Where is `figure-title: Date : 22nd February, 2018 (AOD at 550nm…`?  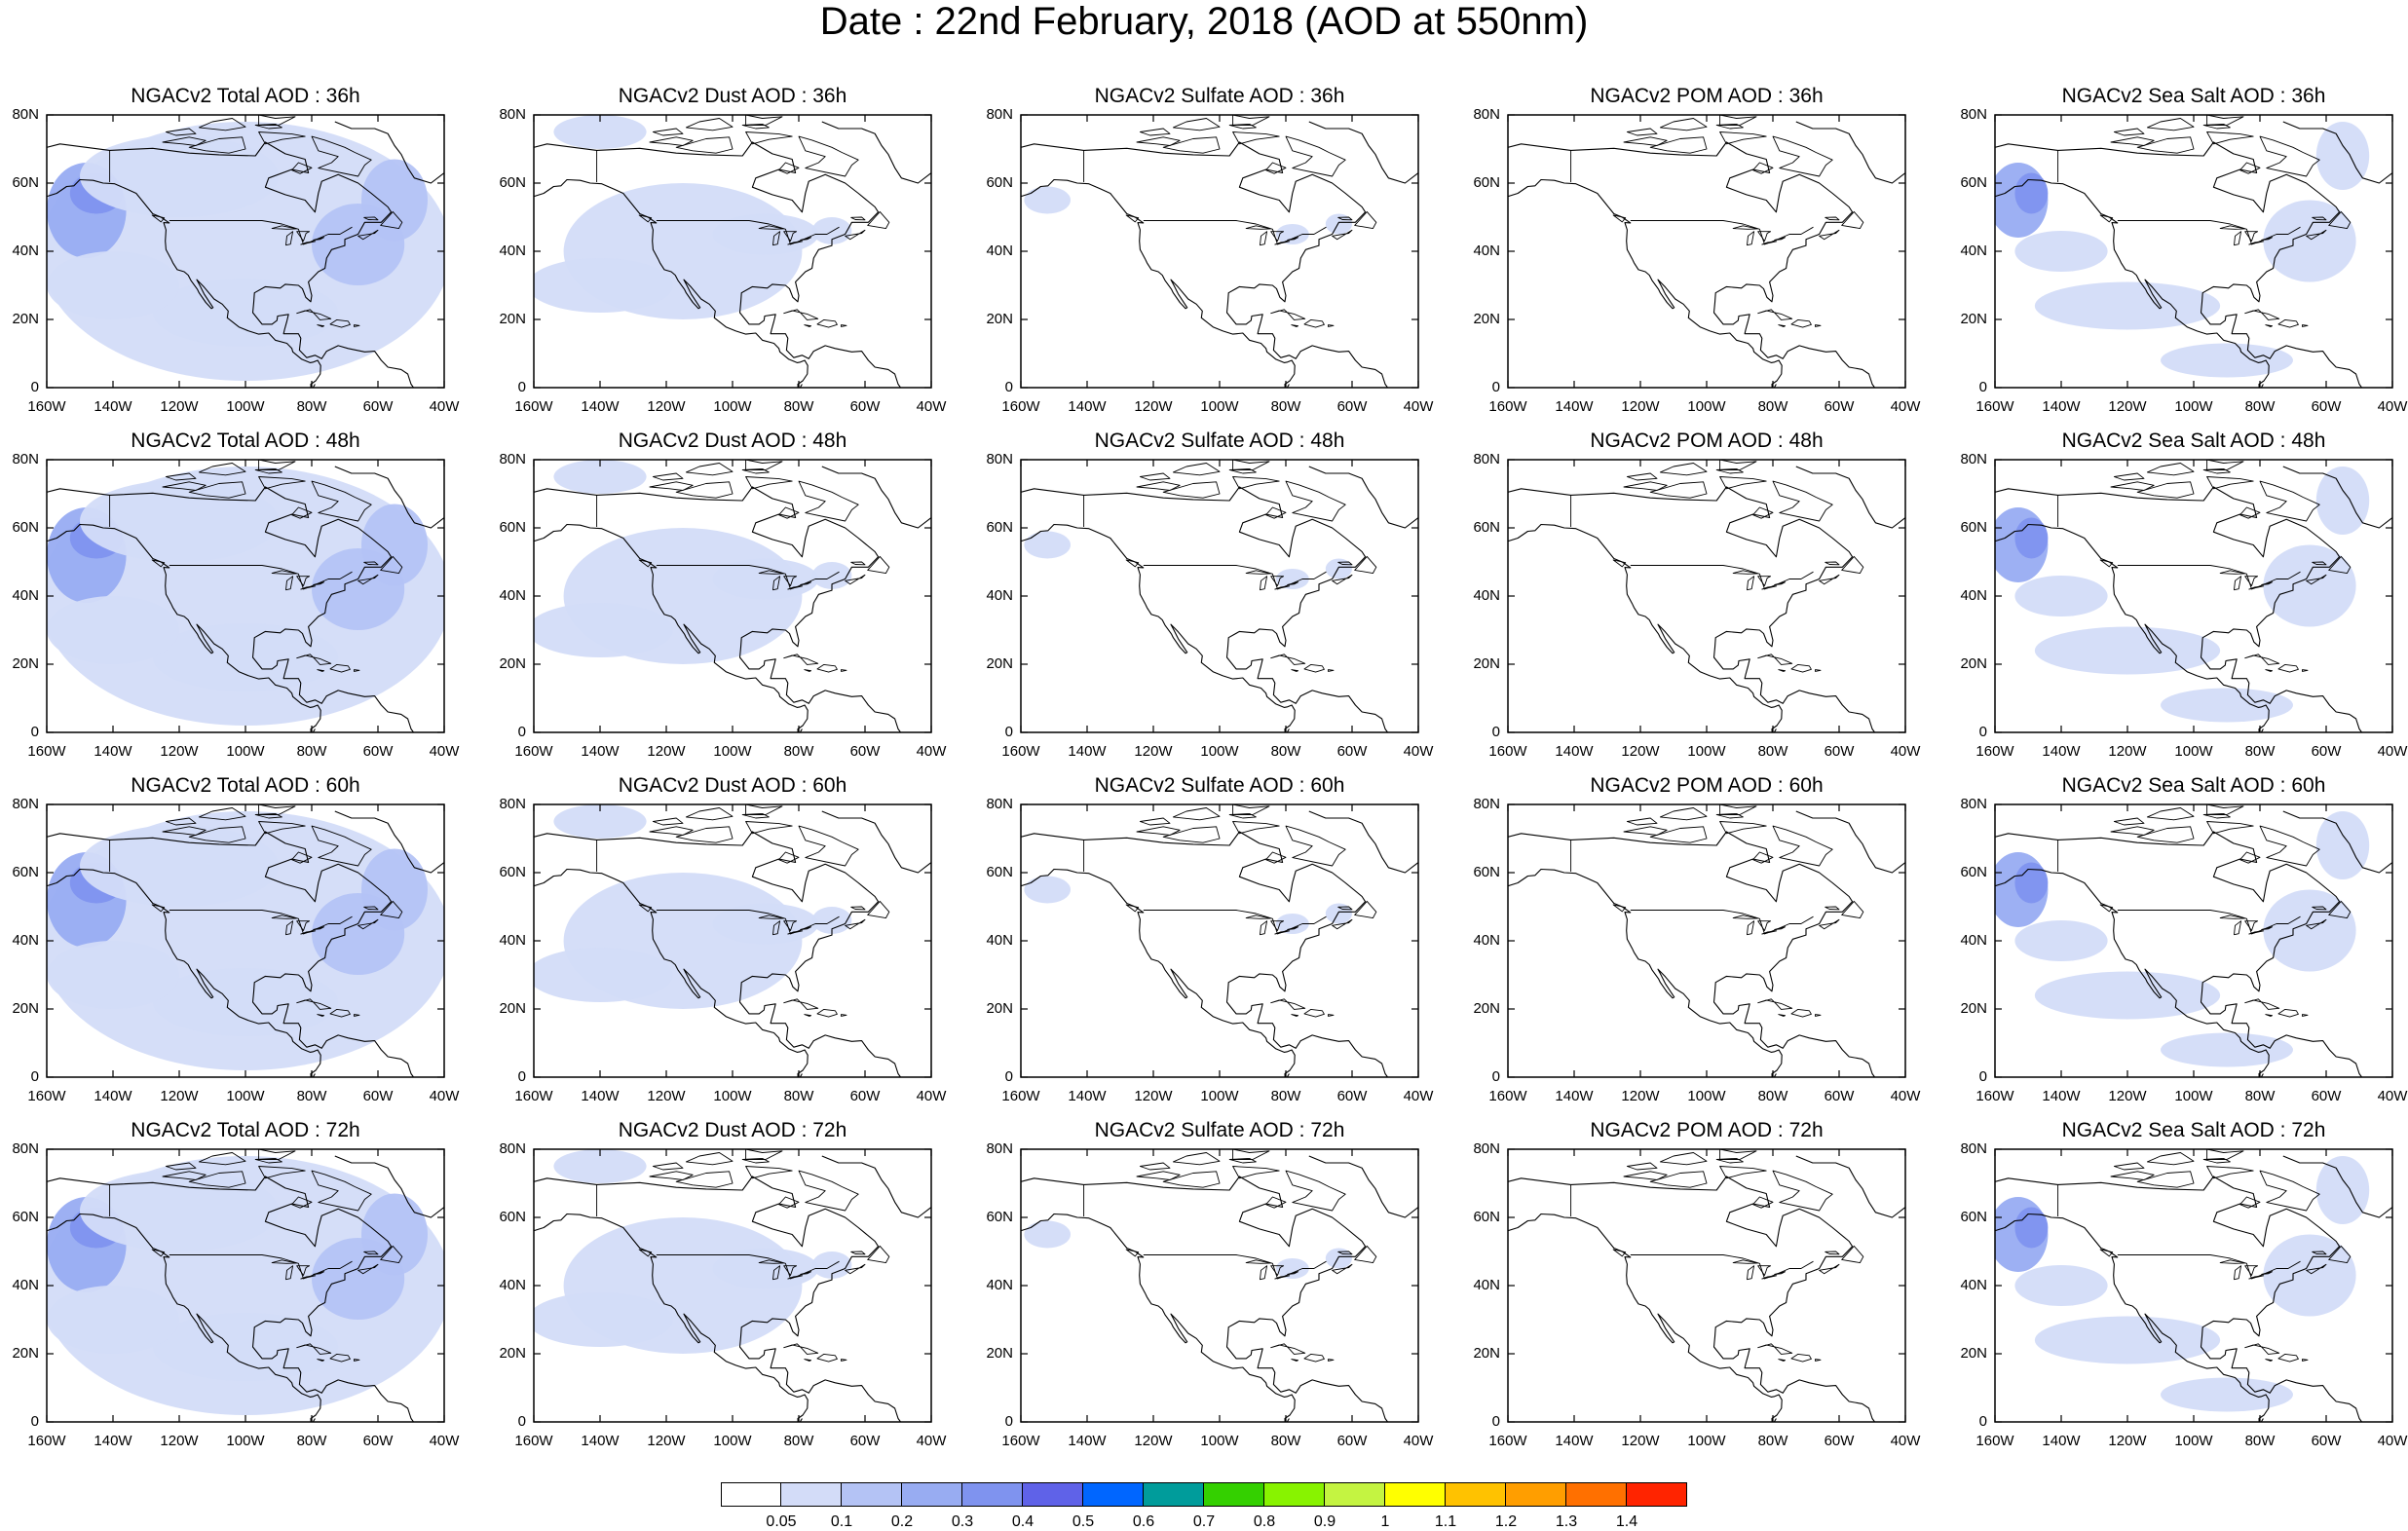
figure-title: Date : 22nd February, 2018 (AOD at 550nm… is located at coordinates (1204, 21).